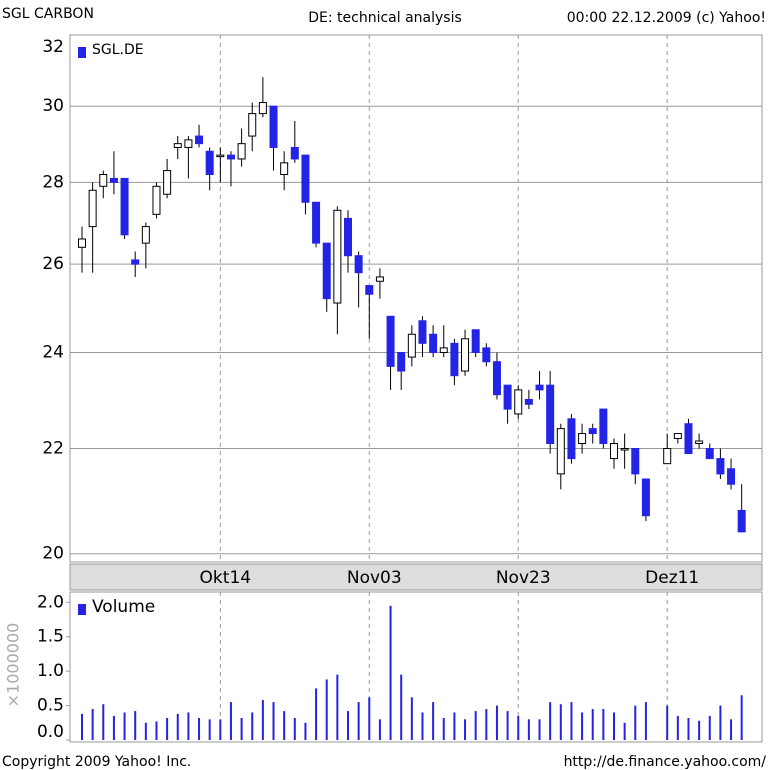 This screenshot has width=770, height=770. What do you see at coordinates (666, 18) in the screenshot?
I see `header-right: 00:00 22.12.2009 (c) Yahoo!` at bounding box center [666, 18].